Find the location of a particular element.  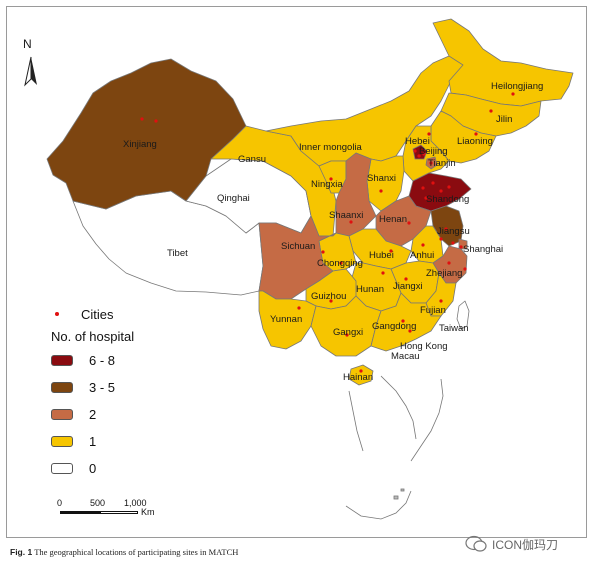

caption-fig-label: Fig. 1 is located at coordinates (21, 552).